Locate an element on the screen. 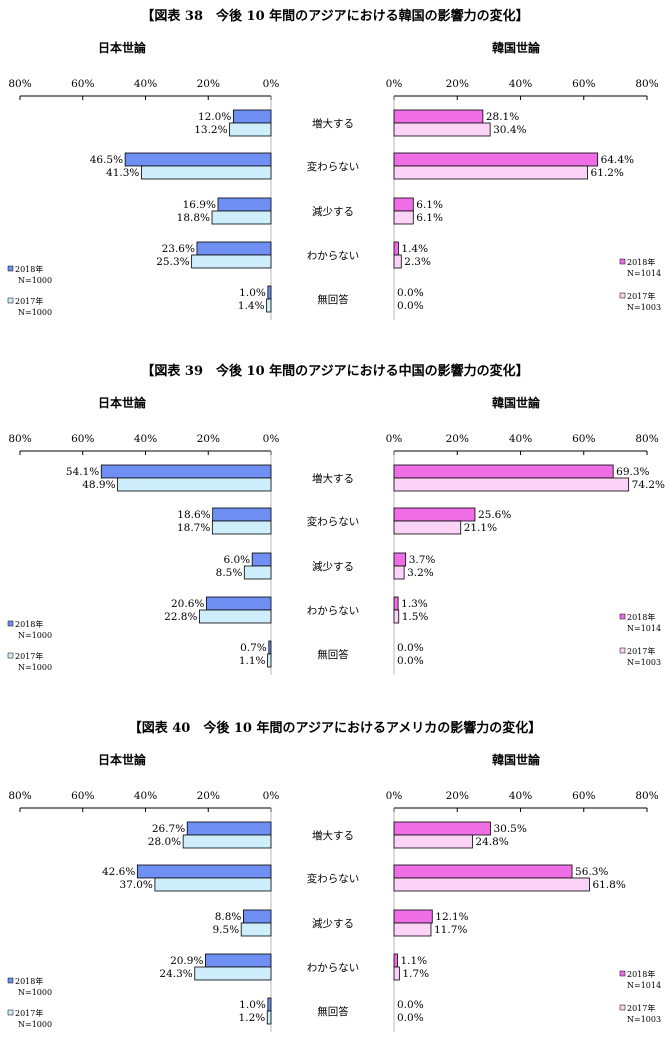  korea-2017-value-label: 2.3% is located at coordinates (417, 262).